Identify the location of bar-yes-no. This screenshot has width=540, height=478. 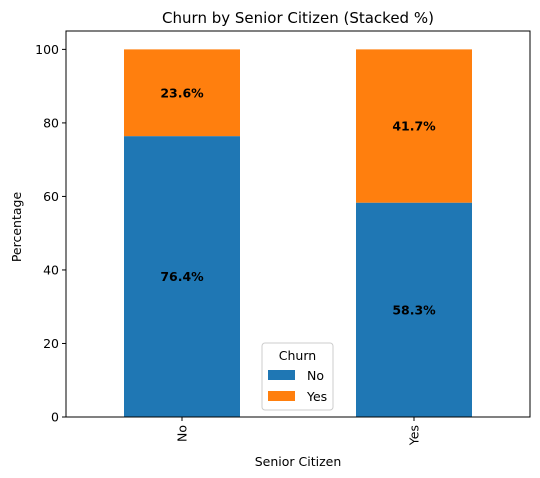
(182, 93).